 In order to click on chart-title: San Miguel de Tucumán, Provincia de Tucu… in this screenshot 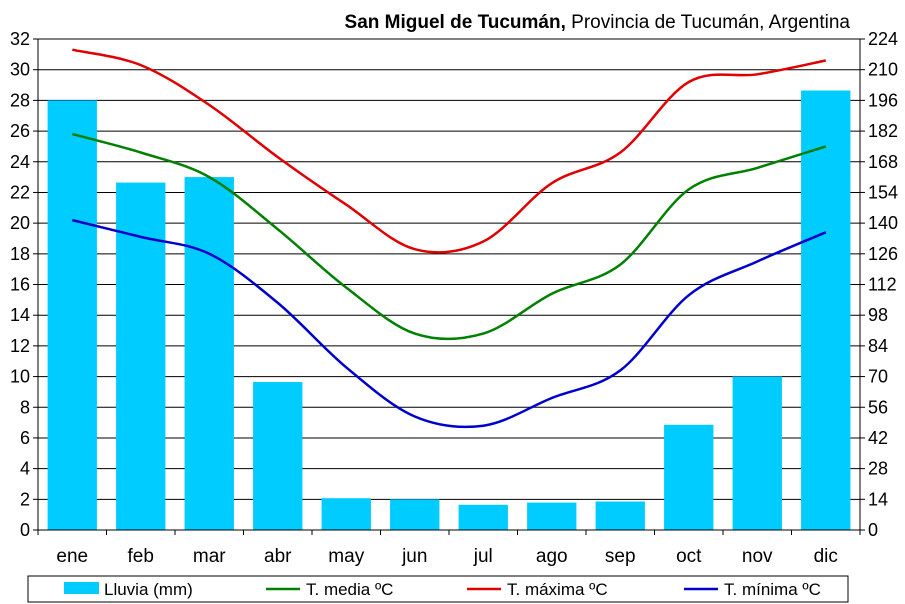, I will do `click(425, 23)`.